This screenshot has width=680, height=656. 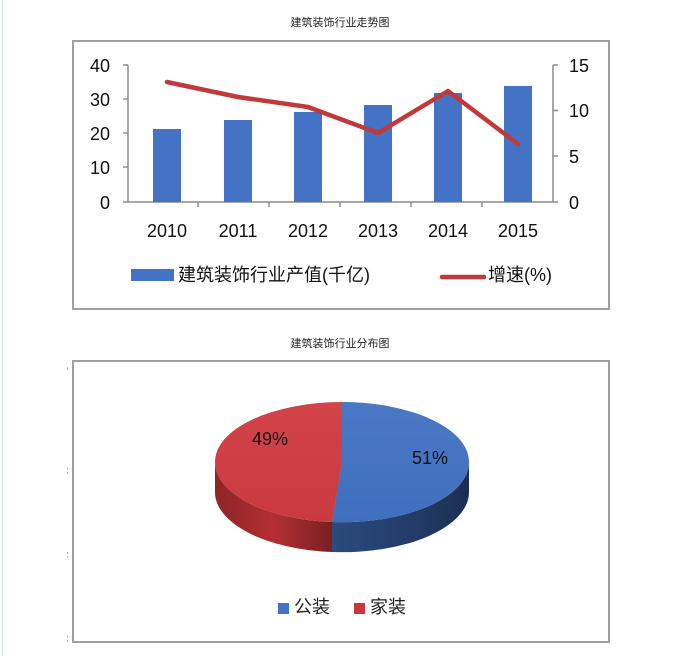 What do you see at coordinates (342, 607) in the screenshot?
I see `pie-legend: 公装 家装` at bounding box center [342, 607].